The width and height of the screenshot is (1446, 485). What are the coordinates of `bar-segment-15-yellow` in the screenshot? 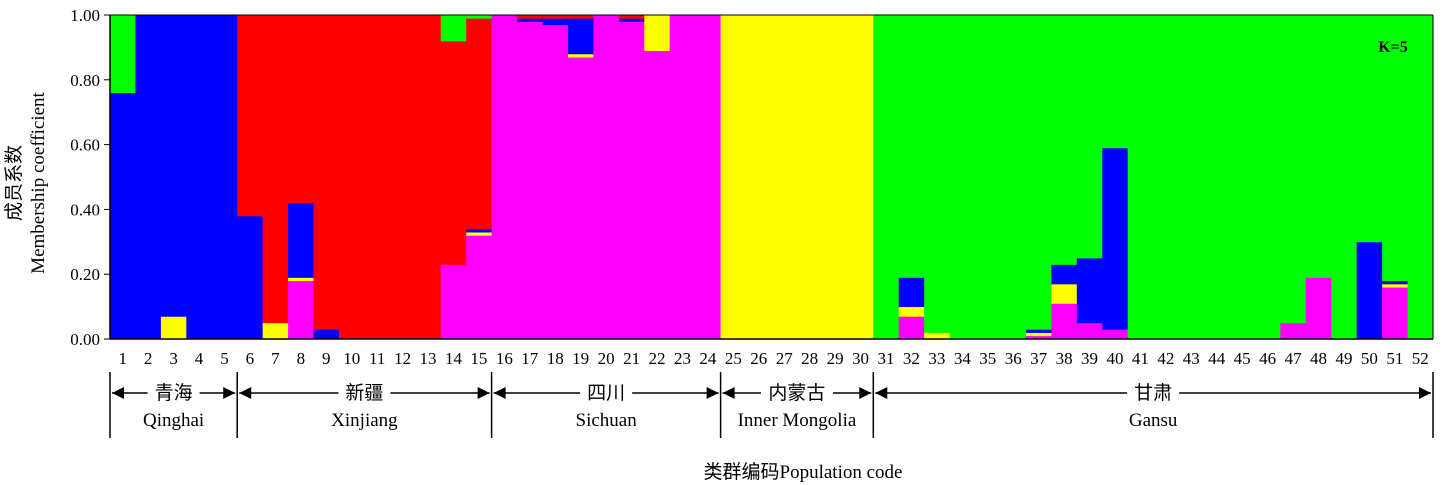 It's located at (479, 234).